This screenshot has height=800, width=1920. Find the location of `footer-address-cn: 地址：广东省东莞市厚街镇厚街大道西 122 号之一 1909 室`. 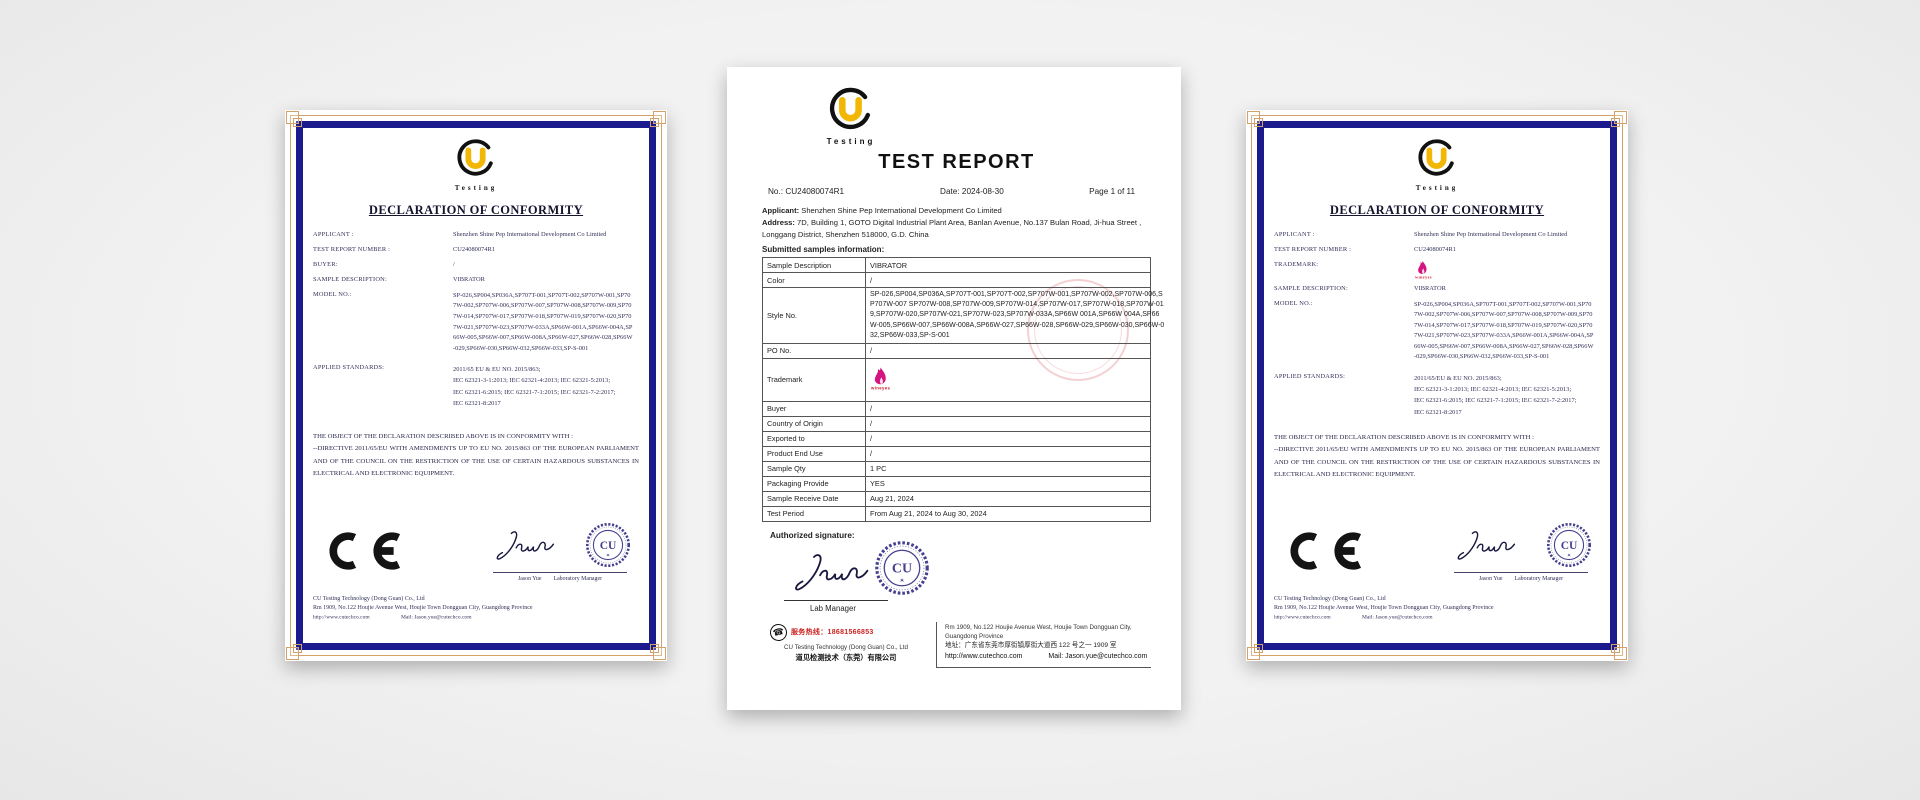

footer-address-cn: 地址：广东省东莞市厚街镇厚街大道西 122 号之一 1909 室 is located at coordinates (1031, 646).